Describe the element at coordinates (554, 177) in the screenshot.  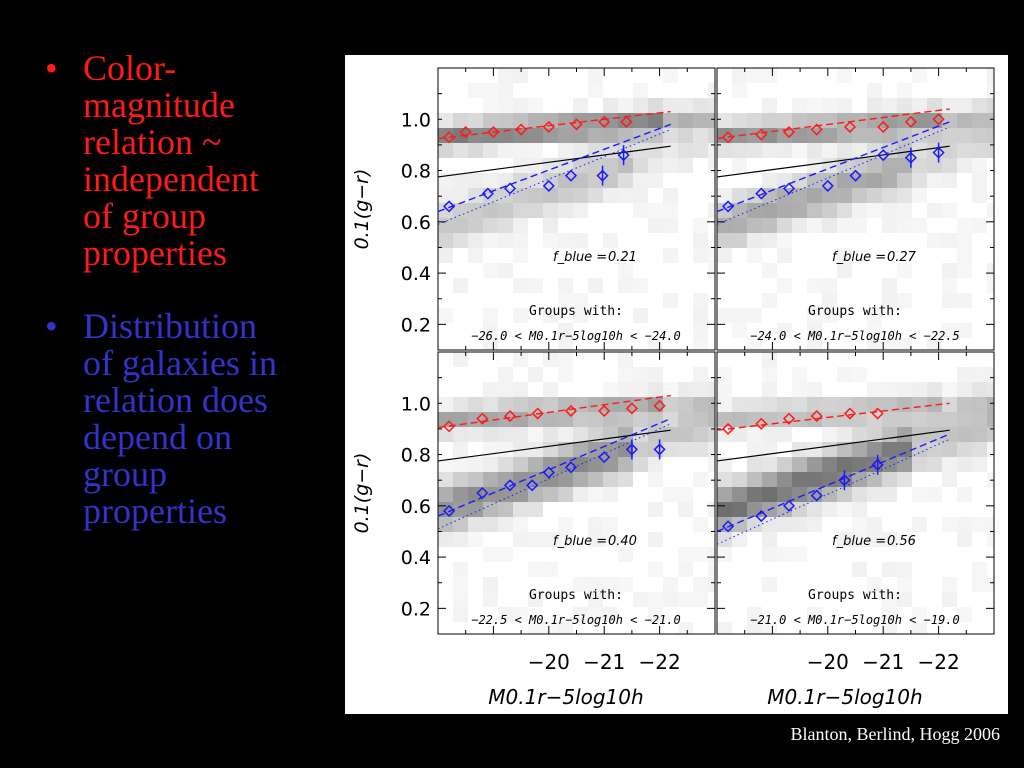
I see `blue-dotted-line` at that location.